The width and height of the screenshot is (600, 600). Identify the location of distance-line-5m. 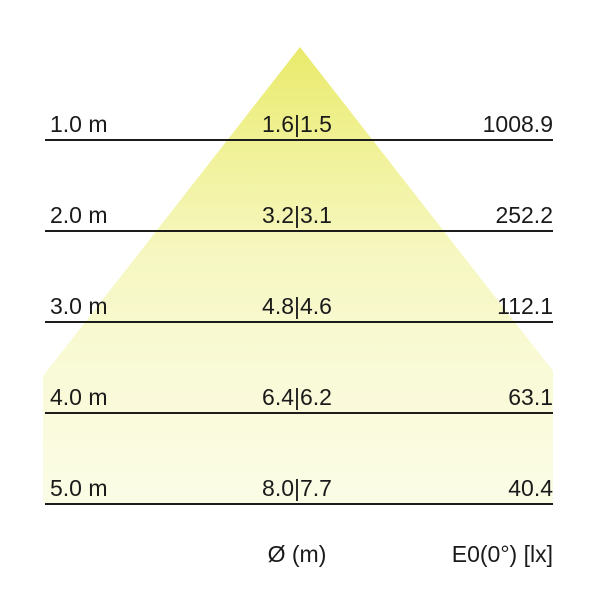
(299, 504).